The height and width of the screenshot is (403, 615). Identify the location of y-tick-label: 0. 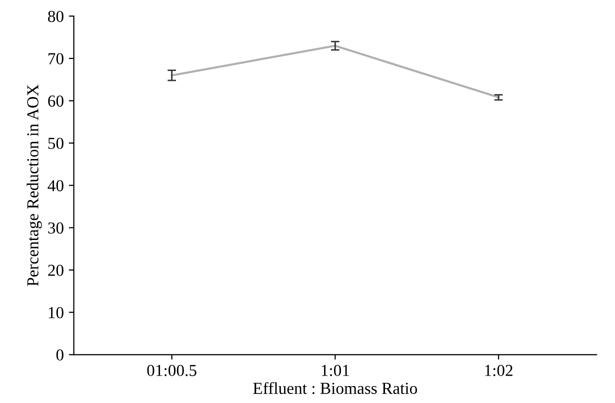
(60, 355).